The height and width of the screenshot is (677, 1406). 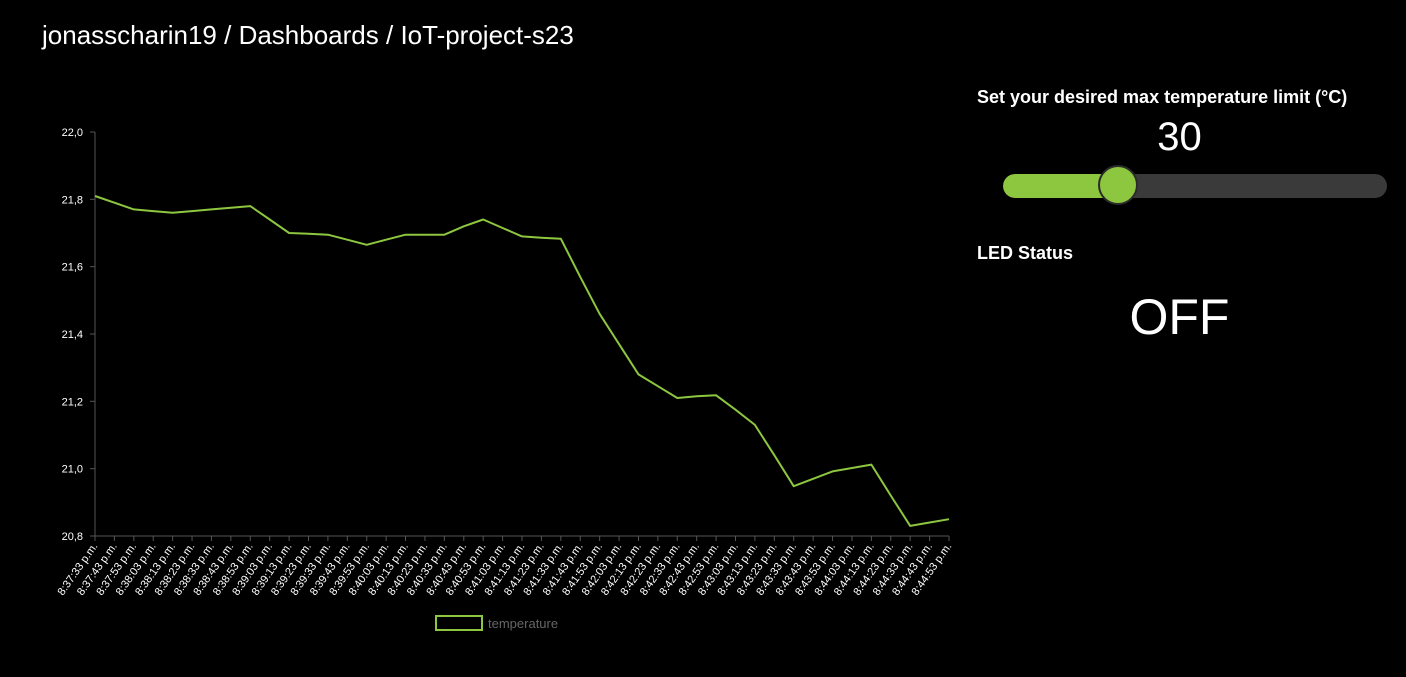 What do you see at coordinates (1118, 185) in the screenshot?
I see `slider-thumb` at bounding box center [1118, 185].